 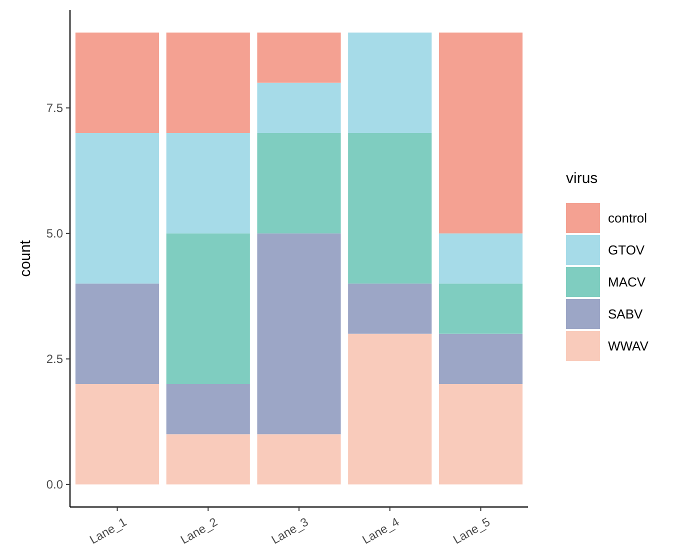 I want to click on y-tick-label: 7.5, so click(x=55, y=108).